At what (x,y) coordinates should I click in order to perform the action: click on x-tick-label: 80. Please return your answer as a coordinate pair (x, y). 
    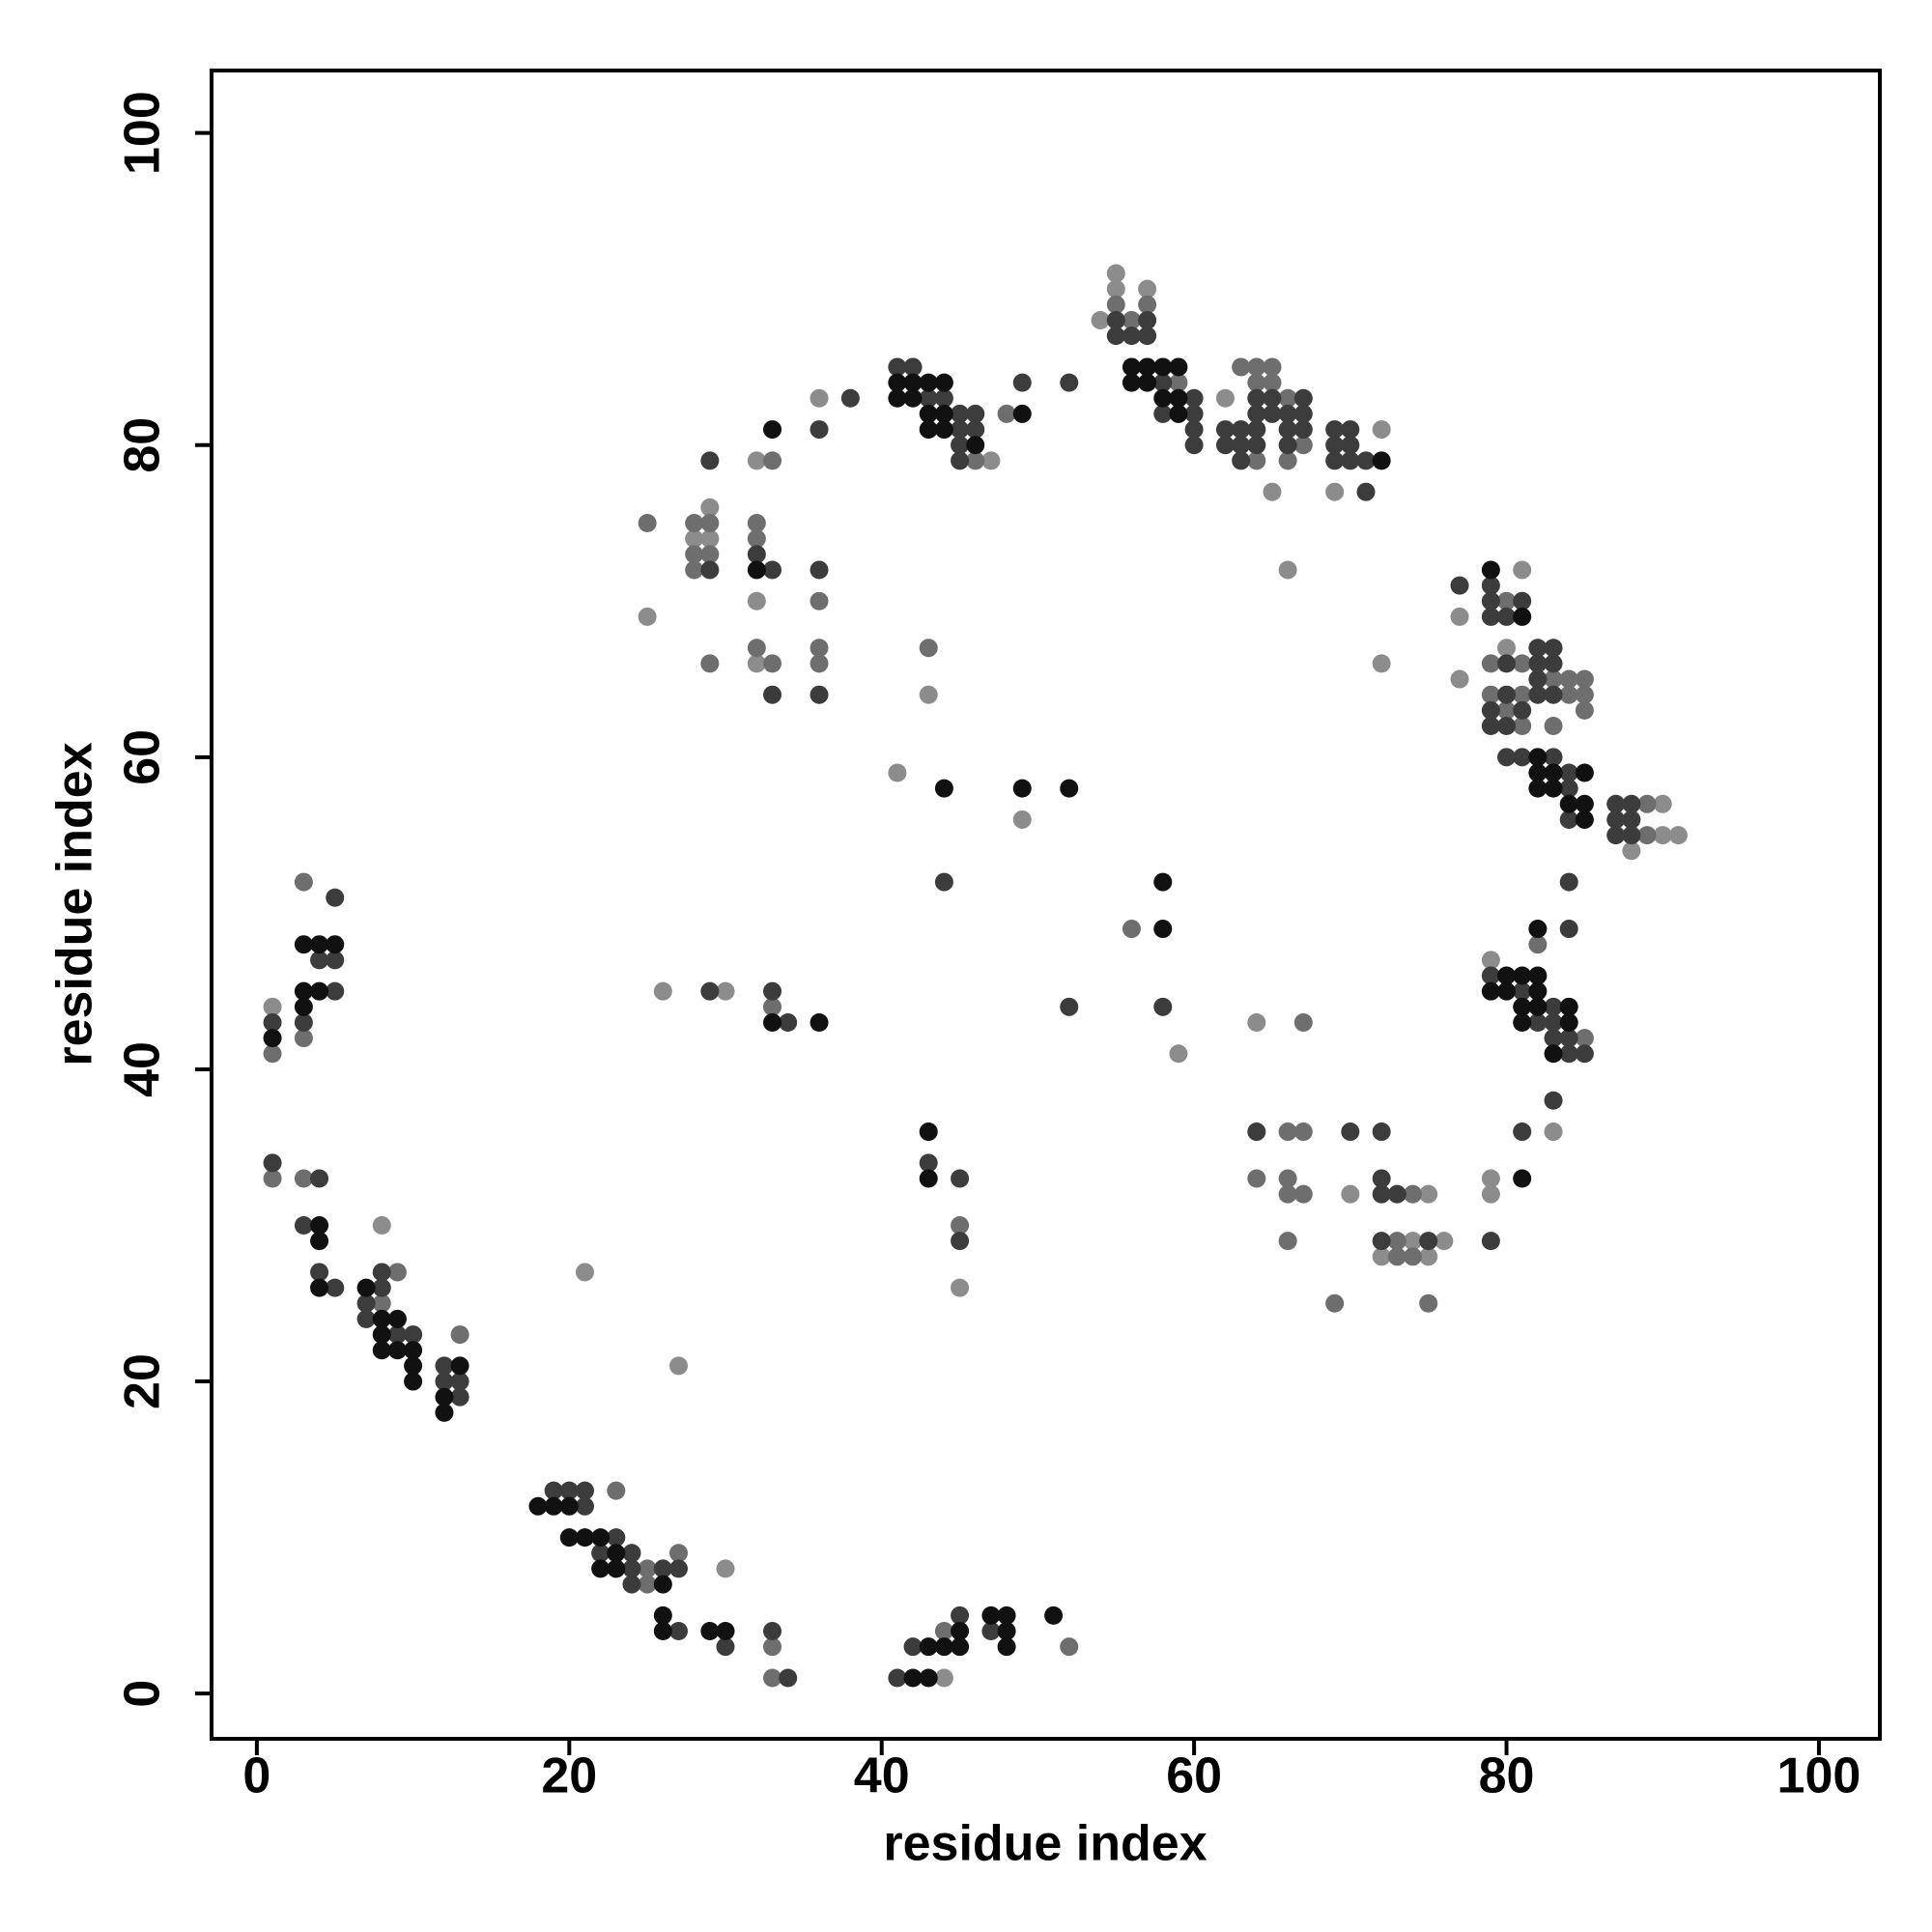
    Looking at the image, I should click on (1507, 1776).